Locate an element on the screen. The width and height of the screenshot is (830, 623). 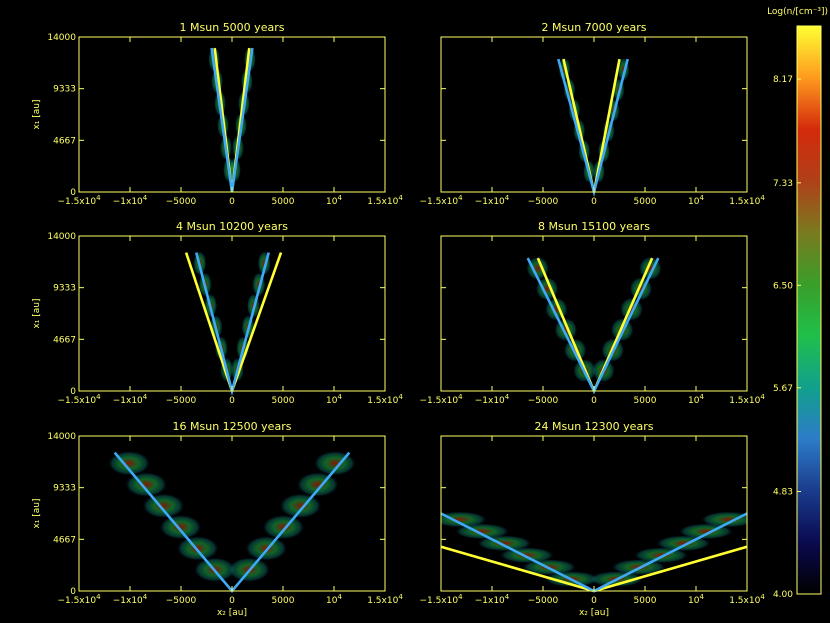
panel-title: 2 Msun 7000 years is located at coordinates (594, 27).